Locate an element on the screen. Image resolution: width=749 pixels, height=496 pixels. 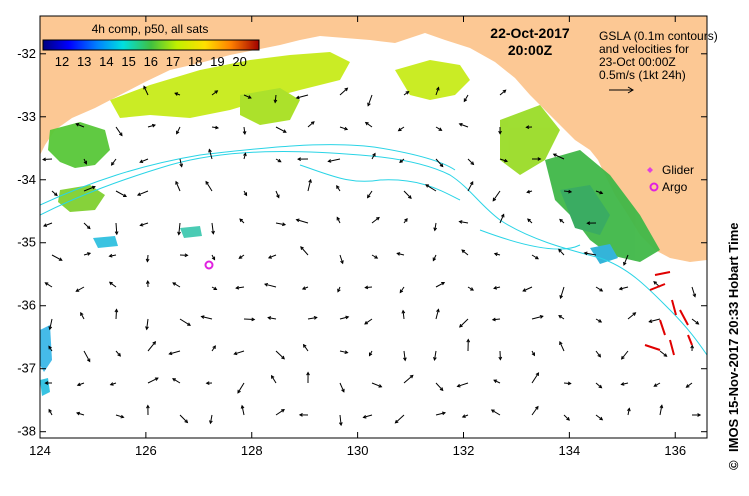
lon-tick-label: 136 is located at coordinates (675, 450).